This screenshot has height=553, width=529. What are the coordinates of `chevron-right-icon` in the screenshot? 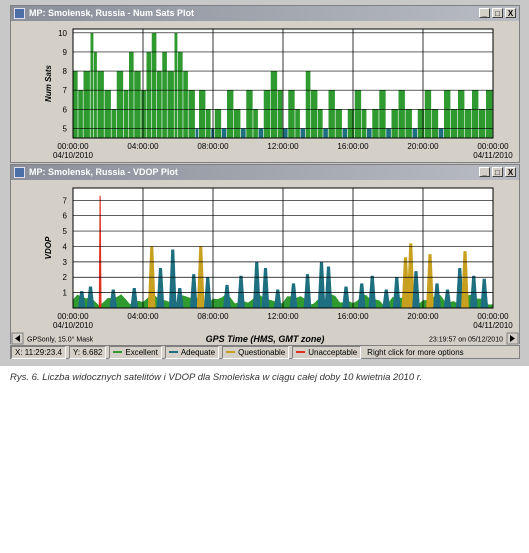 It's located at (512, 338).